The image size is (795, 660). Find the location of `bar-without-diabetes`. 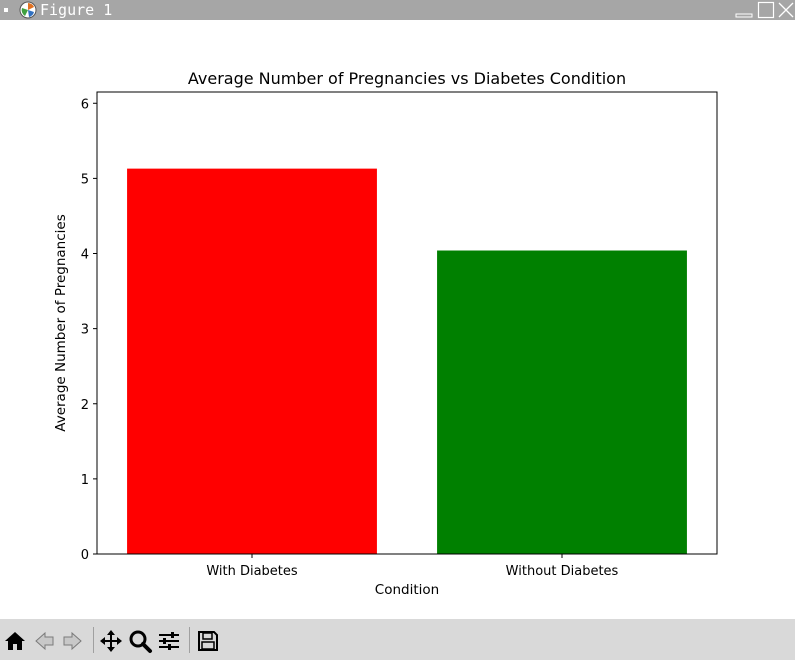

bar-without-diabetes is located at coordinates (562, 402).